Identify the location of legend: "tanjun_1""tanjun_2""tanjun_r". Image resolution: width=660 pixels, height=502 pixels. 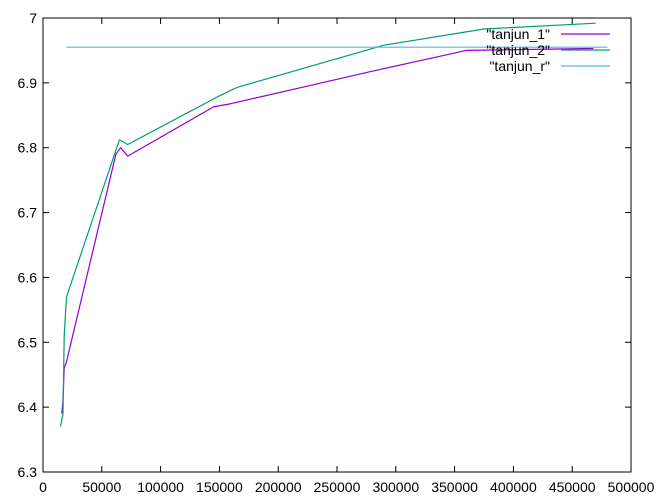
(548, 50).